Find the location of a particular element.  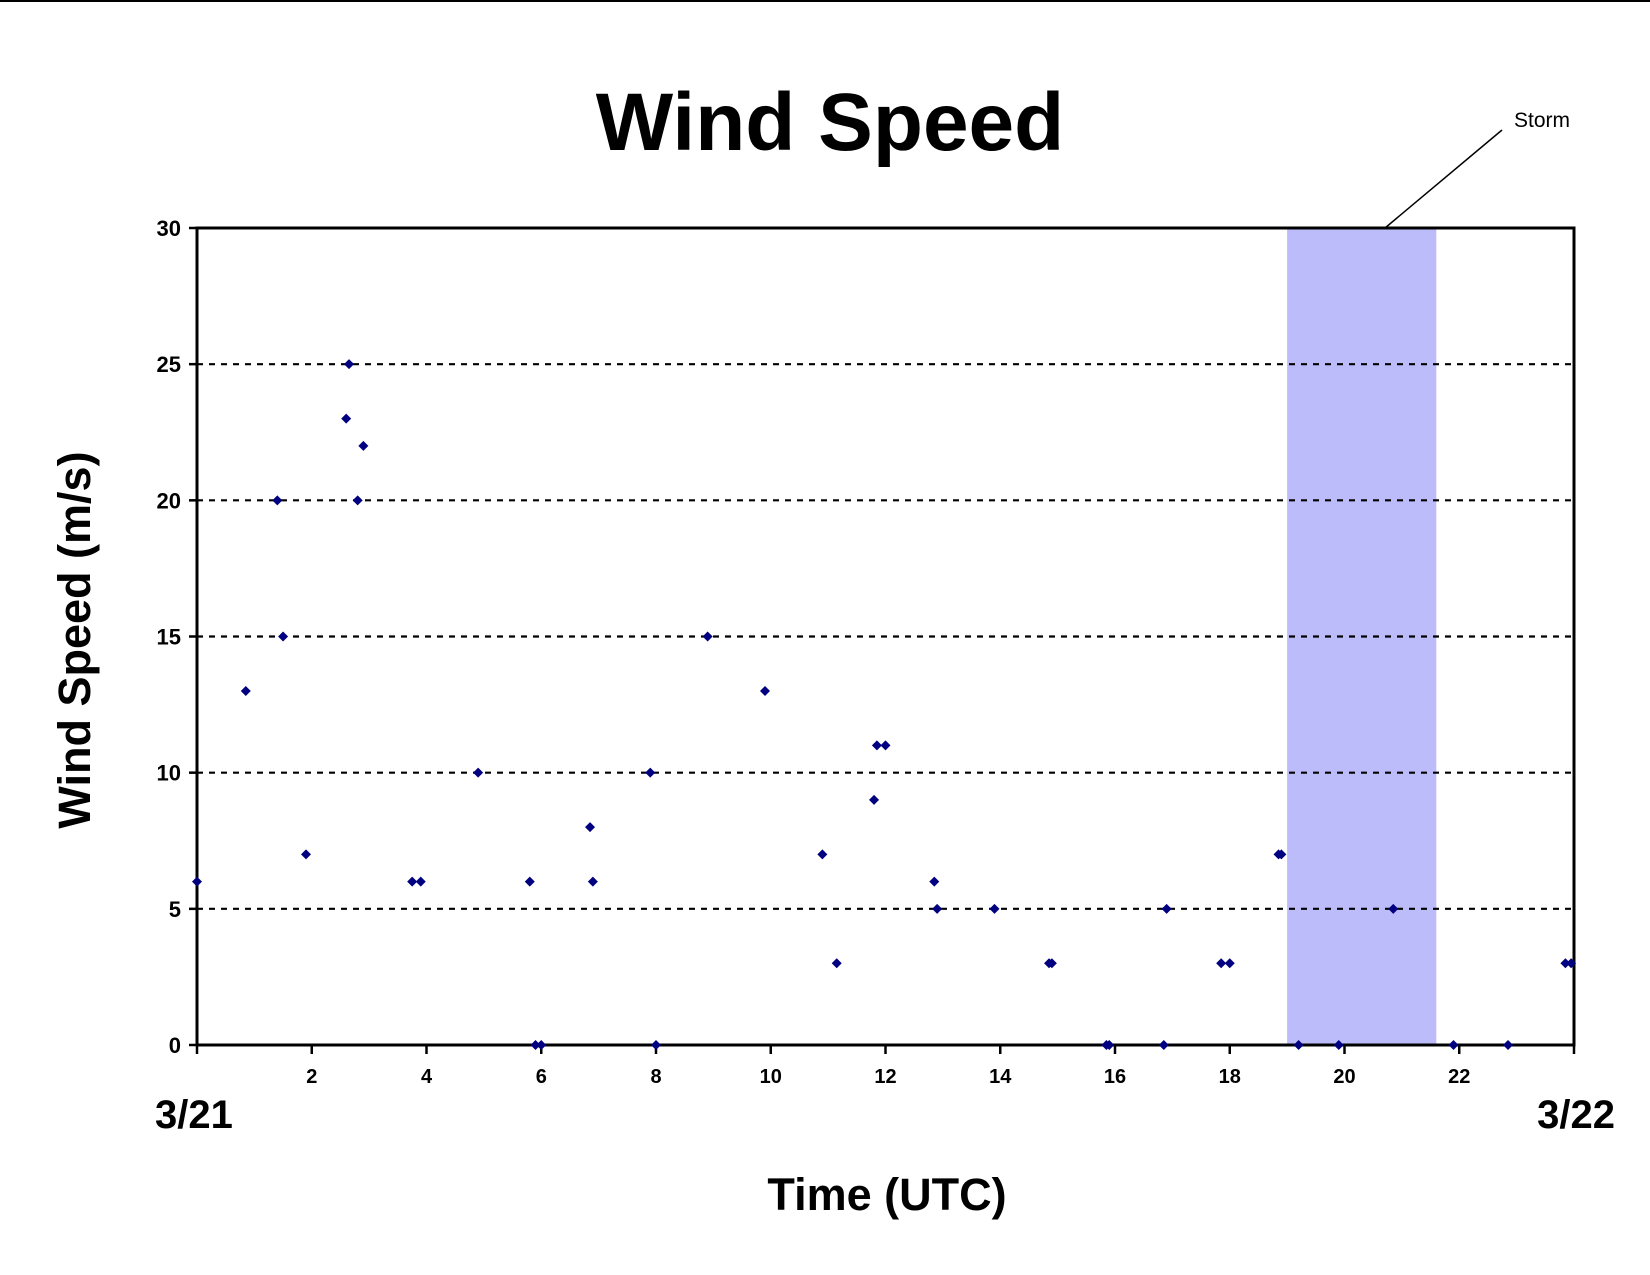

top-border-line is located at coordinates (825, 1).